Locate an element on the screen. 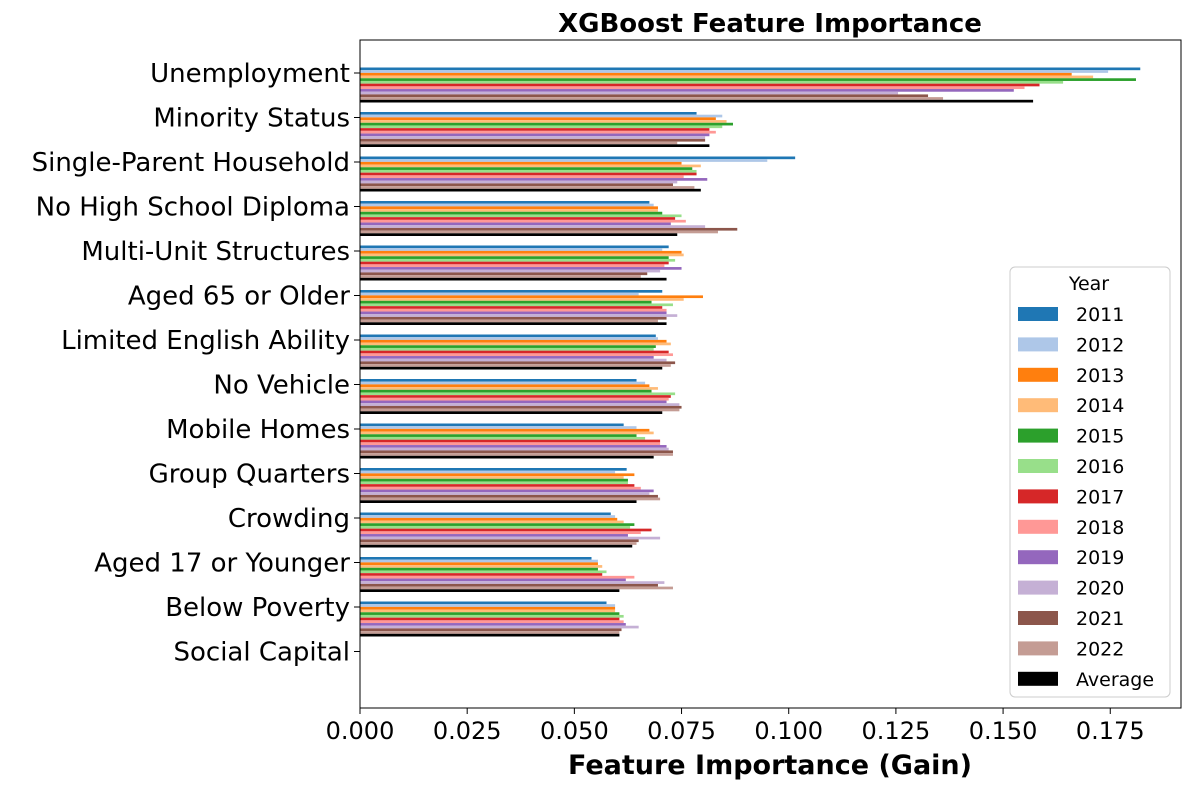 This screenshot has width=1189, height=790. y-tick-label: Aged 65 or Older is located at coordinates (239, 297).